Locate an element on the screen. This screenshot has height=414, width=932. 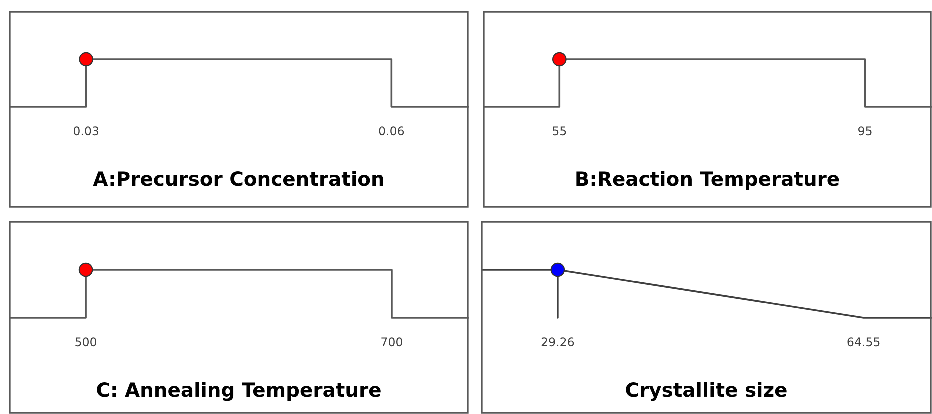
x-axis-title: B:Reaction Temperature is located at coordinates (708, 180).